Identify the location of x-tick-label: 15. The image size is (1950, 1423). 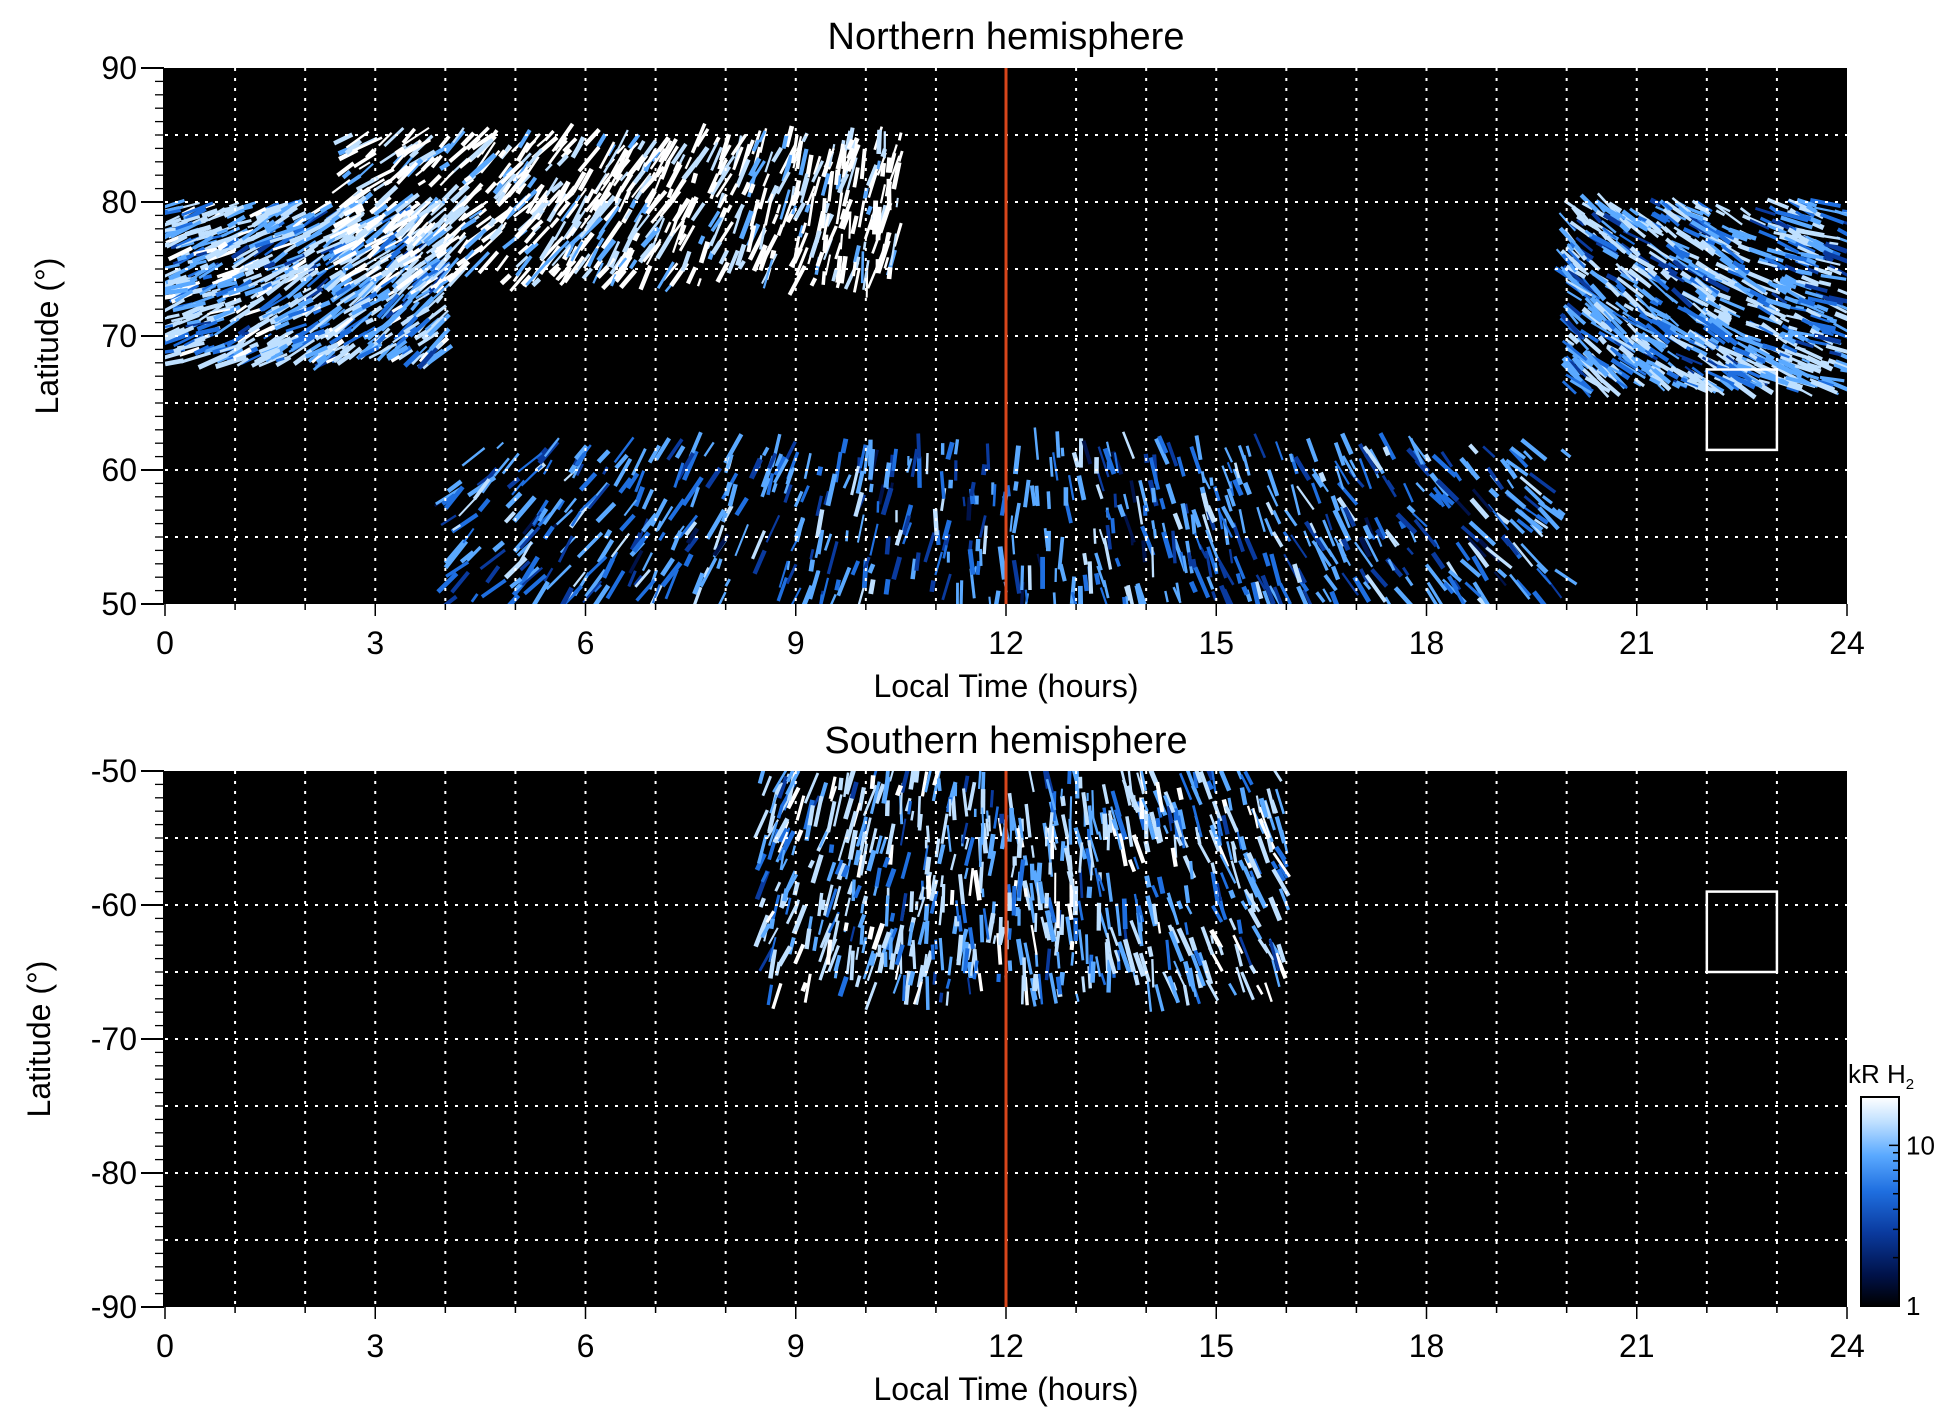
(1216, 643).